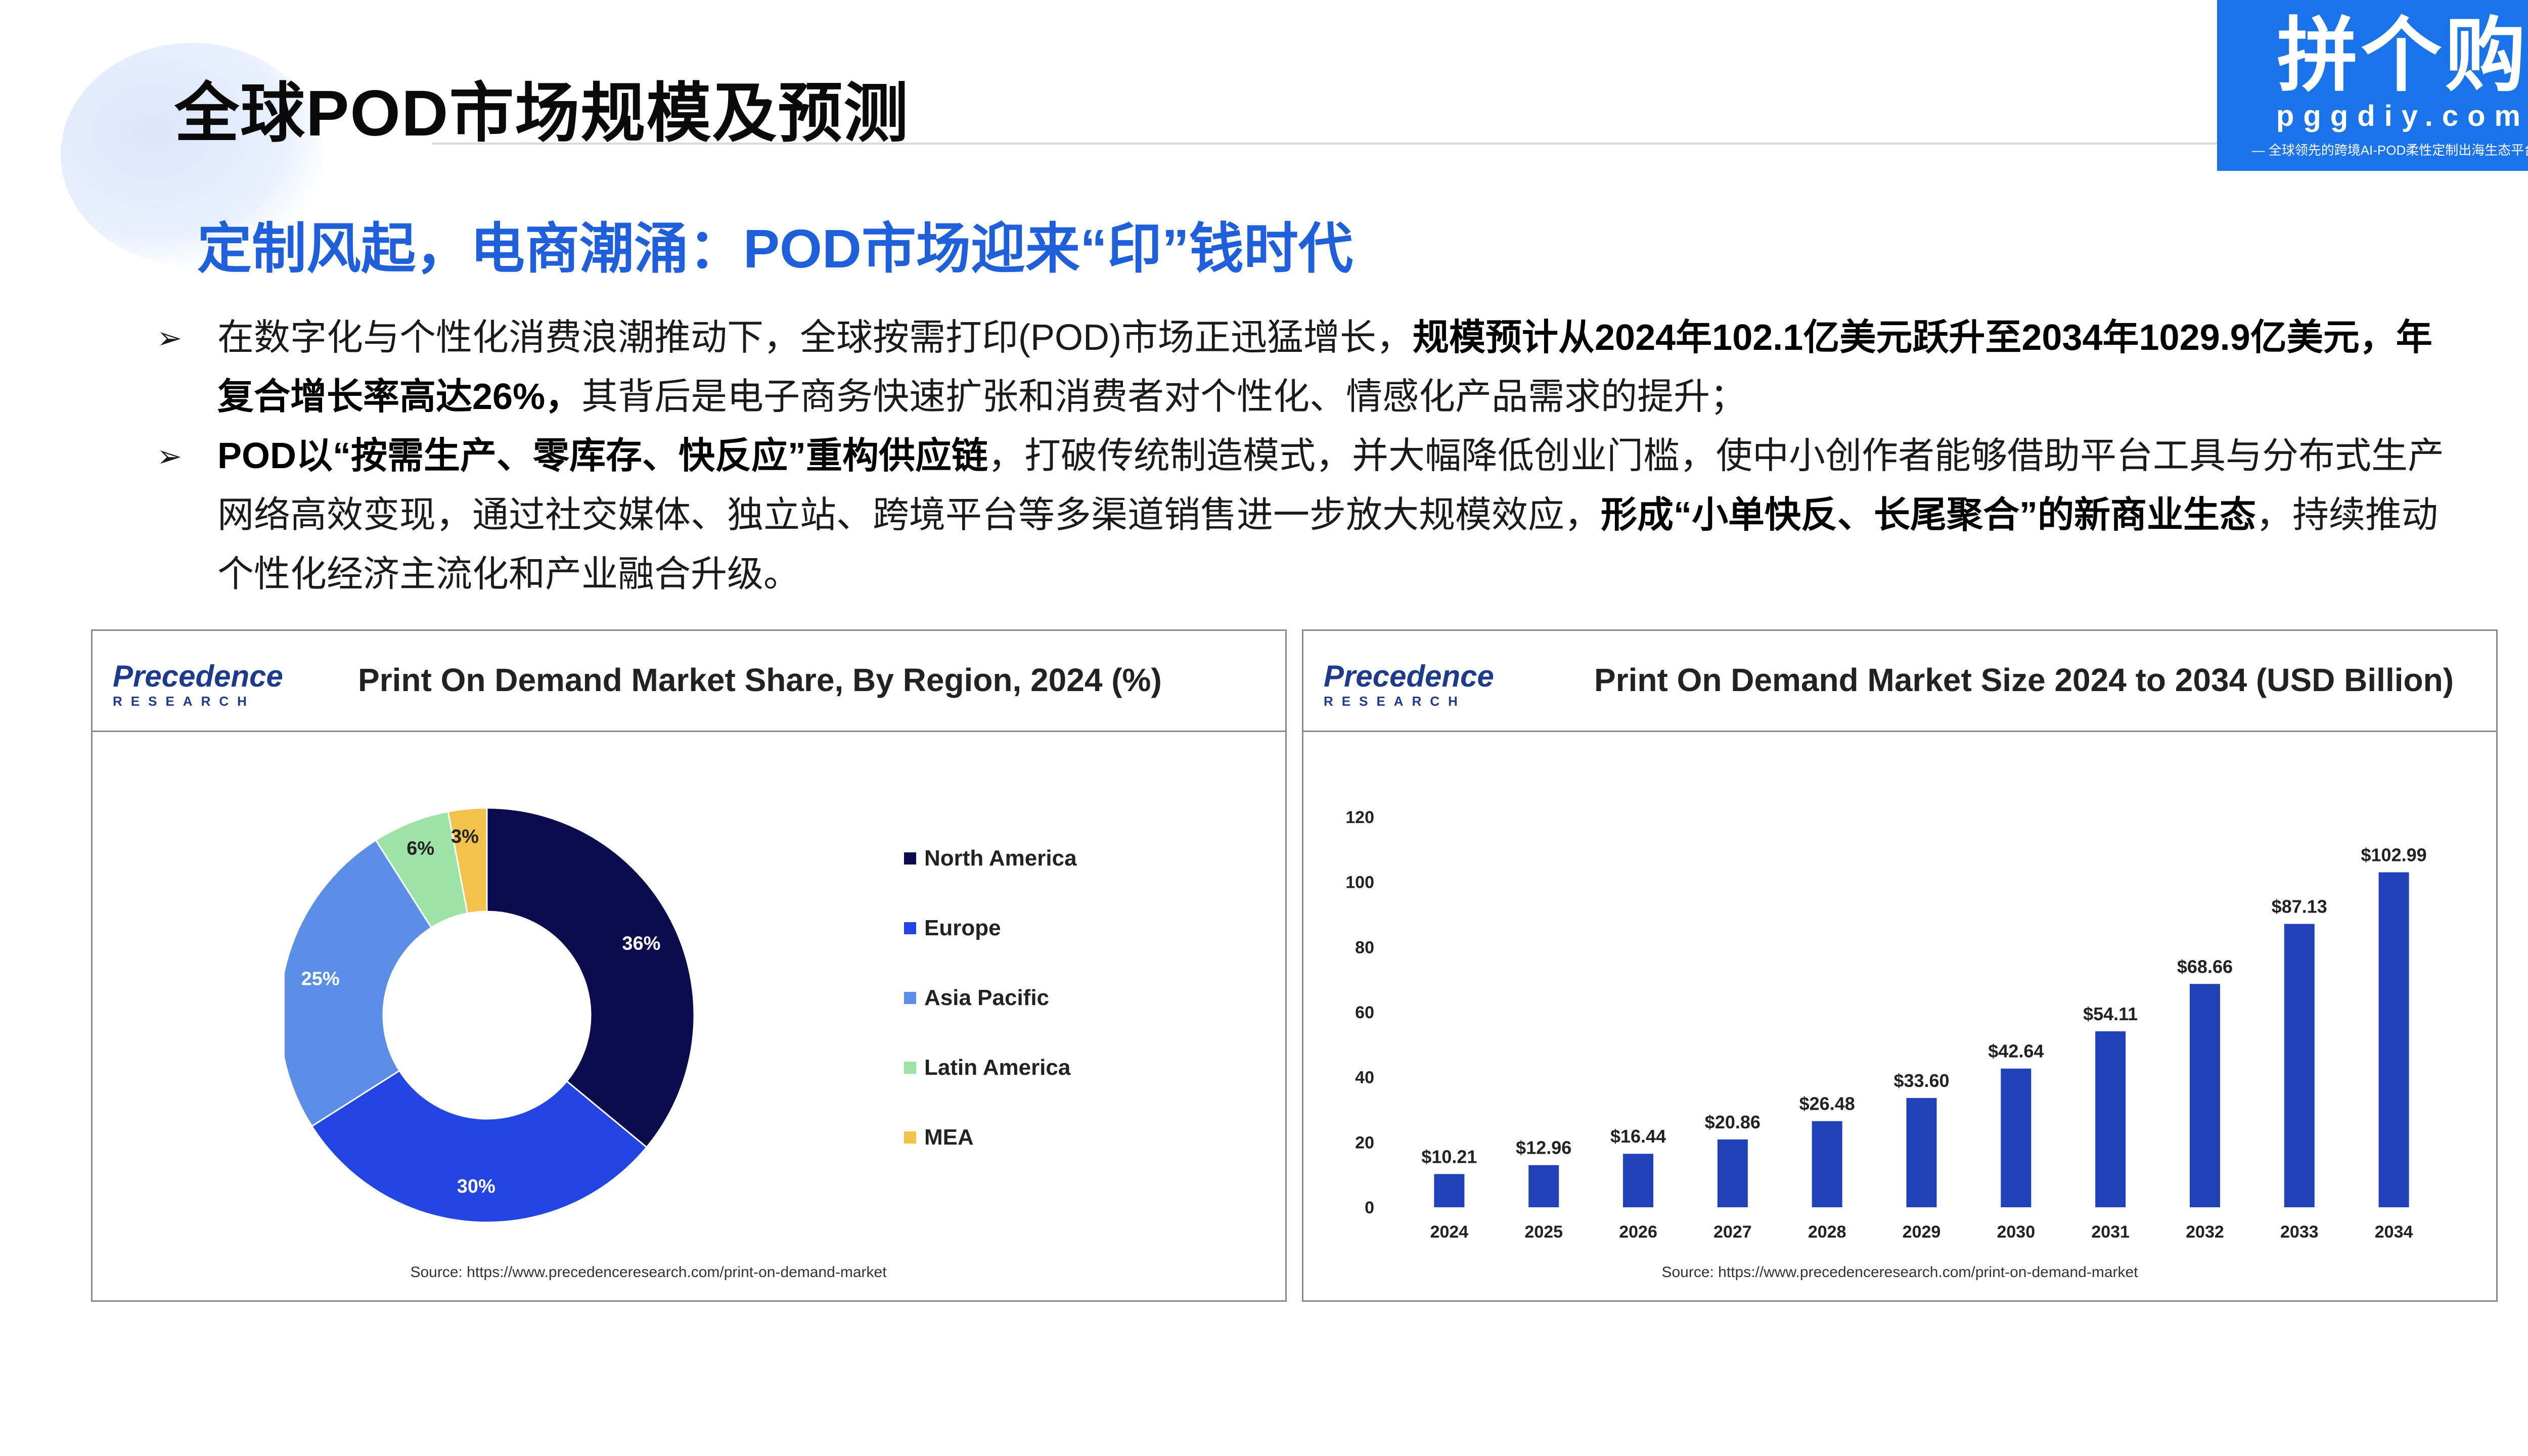 This screenshot has width=2528, height=1456. I want to click on bar-2024, so click(1450, 1190).